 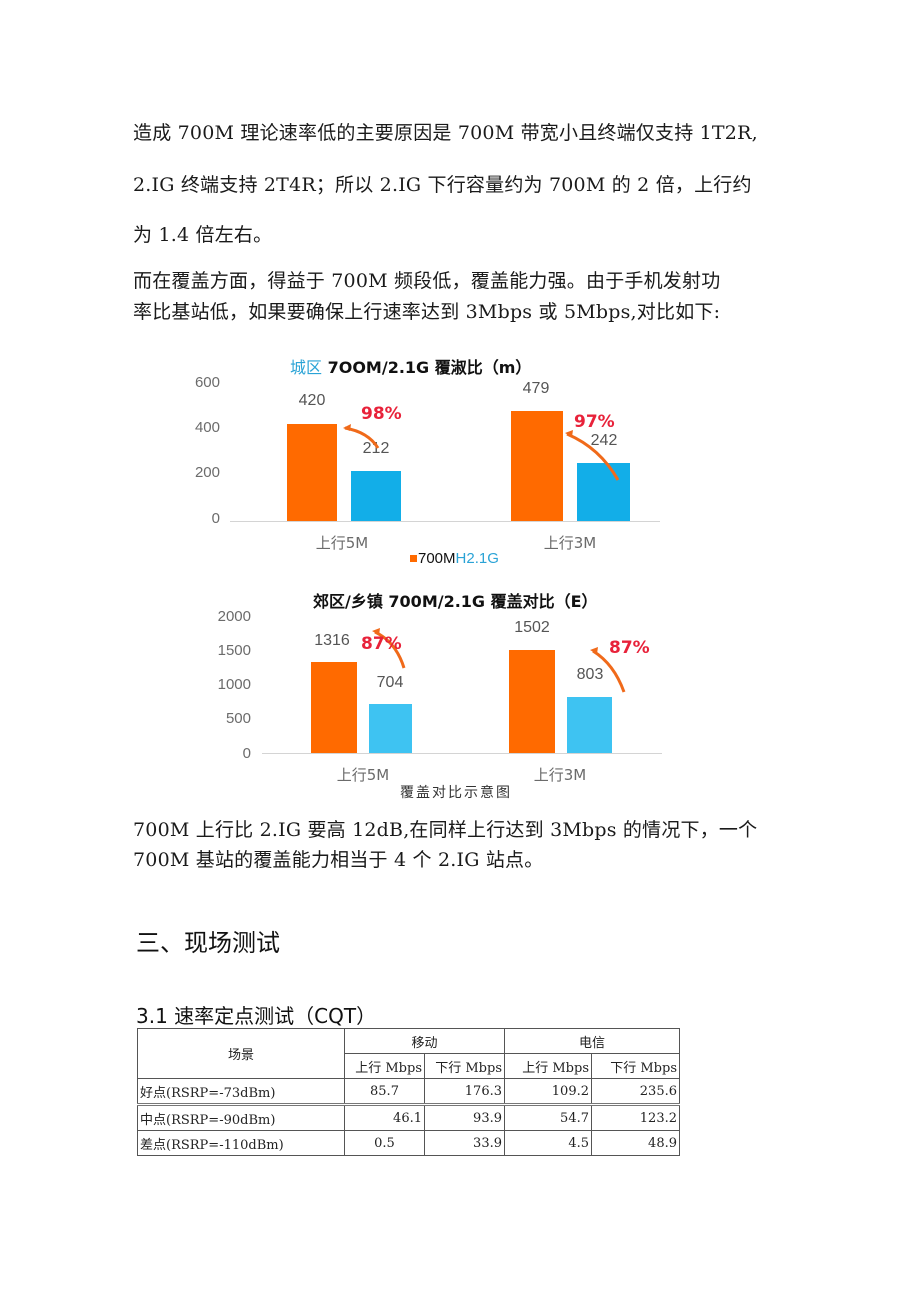 What do you see at coordinates (635, 1091) in the screenshot?
I see `table-cell: 235.6` at bounding box center [635, 1091].